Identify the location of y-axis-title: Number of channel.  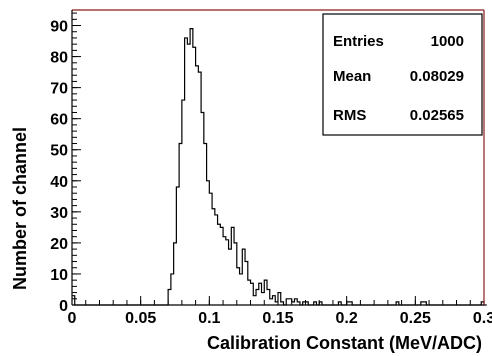
(20, 208).